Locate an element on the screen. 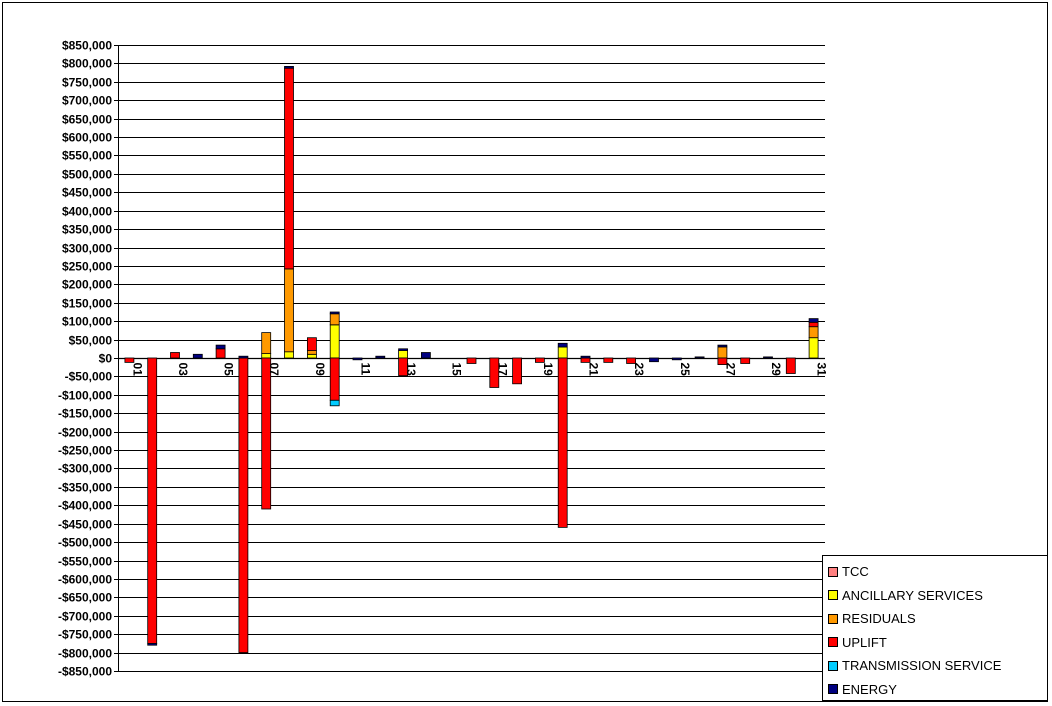  y-tick-label: -$800,000 is located at coordinates (85, 654).